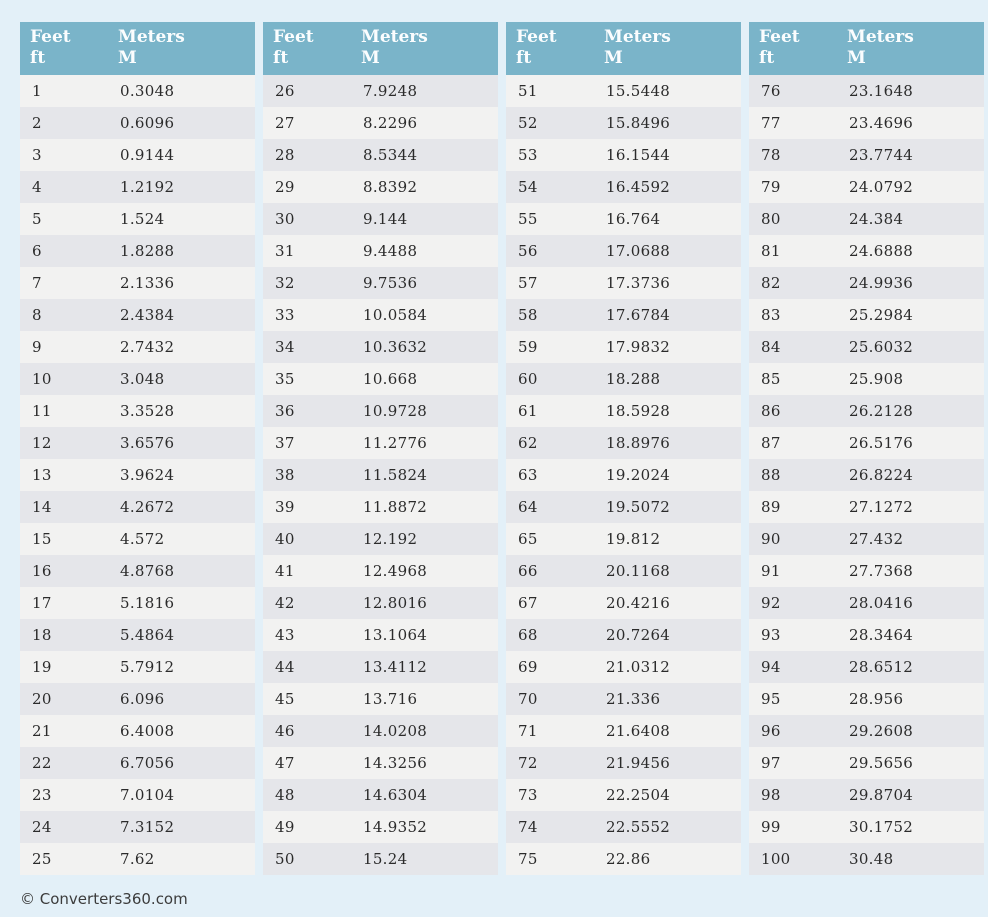 Image resolution: width=988 pixels, height=917 pixels. I want to click on table-row: 1 0.3048, so click(137, 91).